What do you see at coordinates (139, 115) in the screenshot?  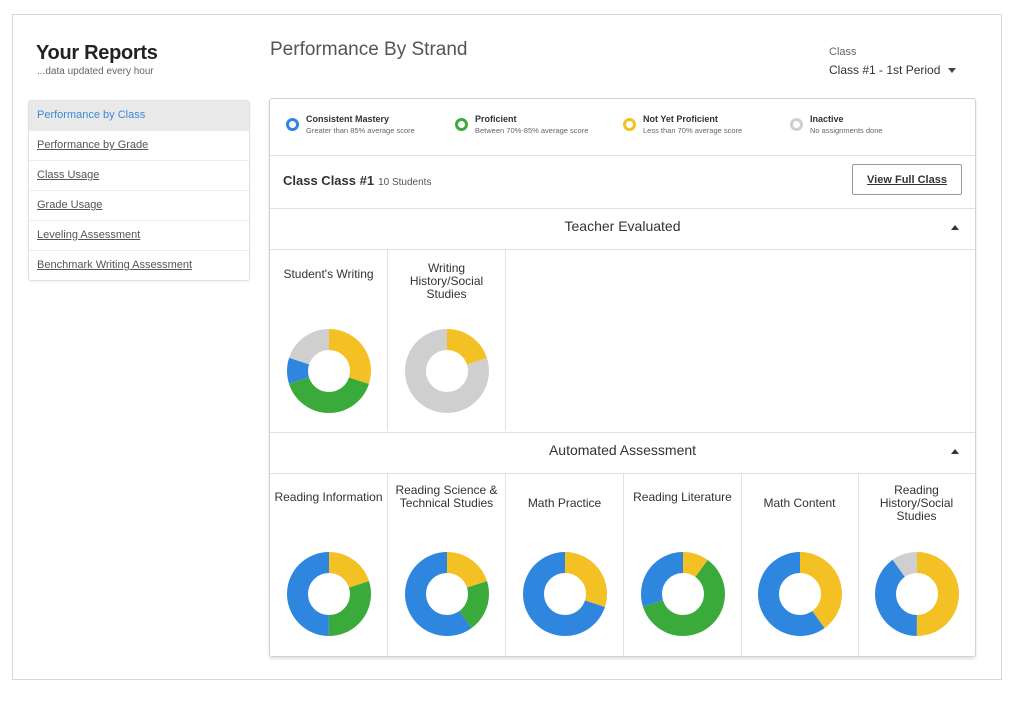 I see `sidebar-item-performance-by-class: Performance by Class` at bounding box center [139, 115].